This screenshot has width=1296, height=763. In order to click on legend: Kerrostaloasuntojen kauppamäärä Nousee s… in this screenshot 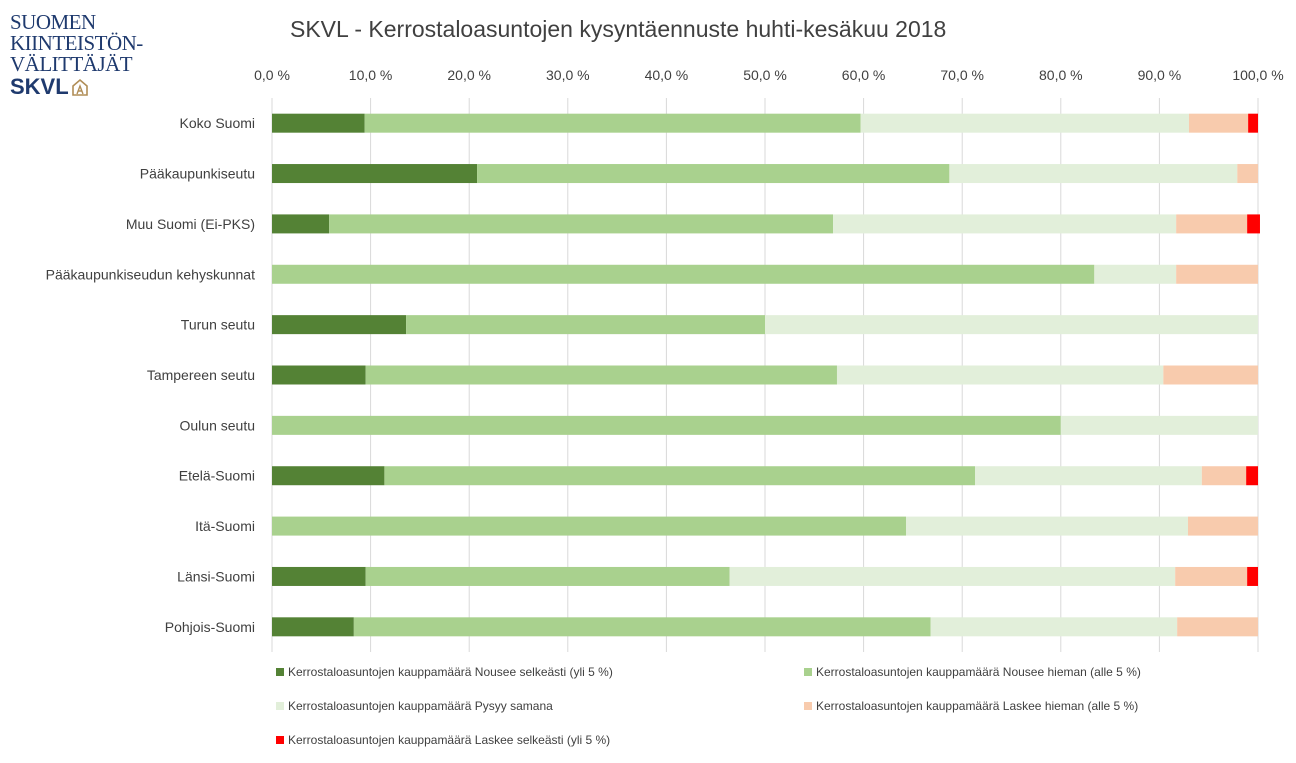, I will do `click(708, 706)`.